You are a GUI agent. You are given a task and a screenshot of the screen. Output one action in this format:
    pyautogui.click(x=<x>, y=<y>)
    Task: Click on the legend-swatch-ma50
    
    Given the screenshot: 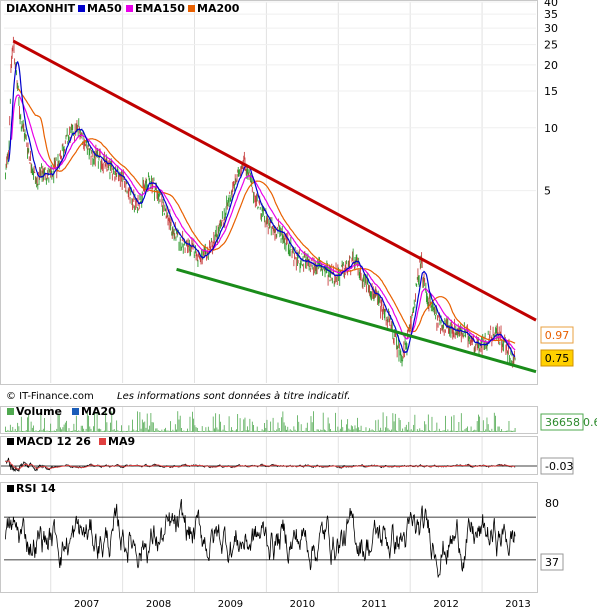 What is the action you would take?
    pyautogui.click(x=81, y=8)
    